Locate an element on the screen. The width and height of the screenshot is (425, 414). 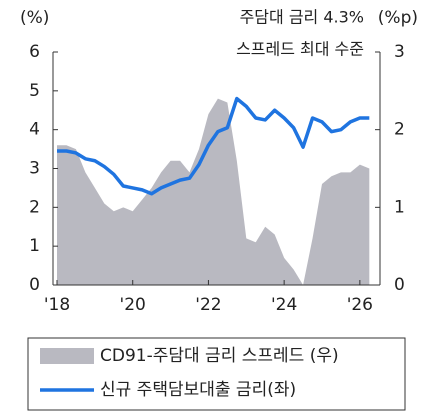
annotation: 주담대 금리 4.3% is located at coordinates (302, 17).